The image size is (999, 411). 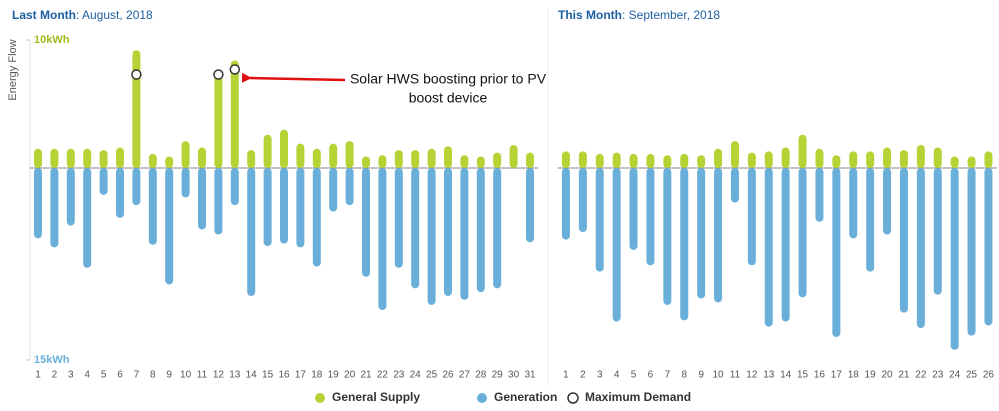 I want to click on x-tick-label: 16, so click(x=284, y=375).